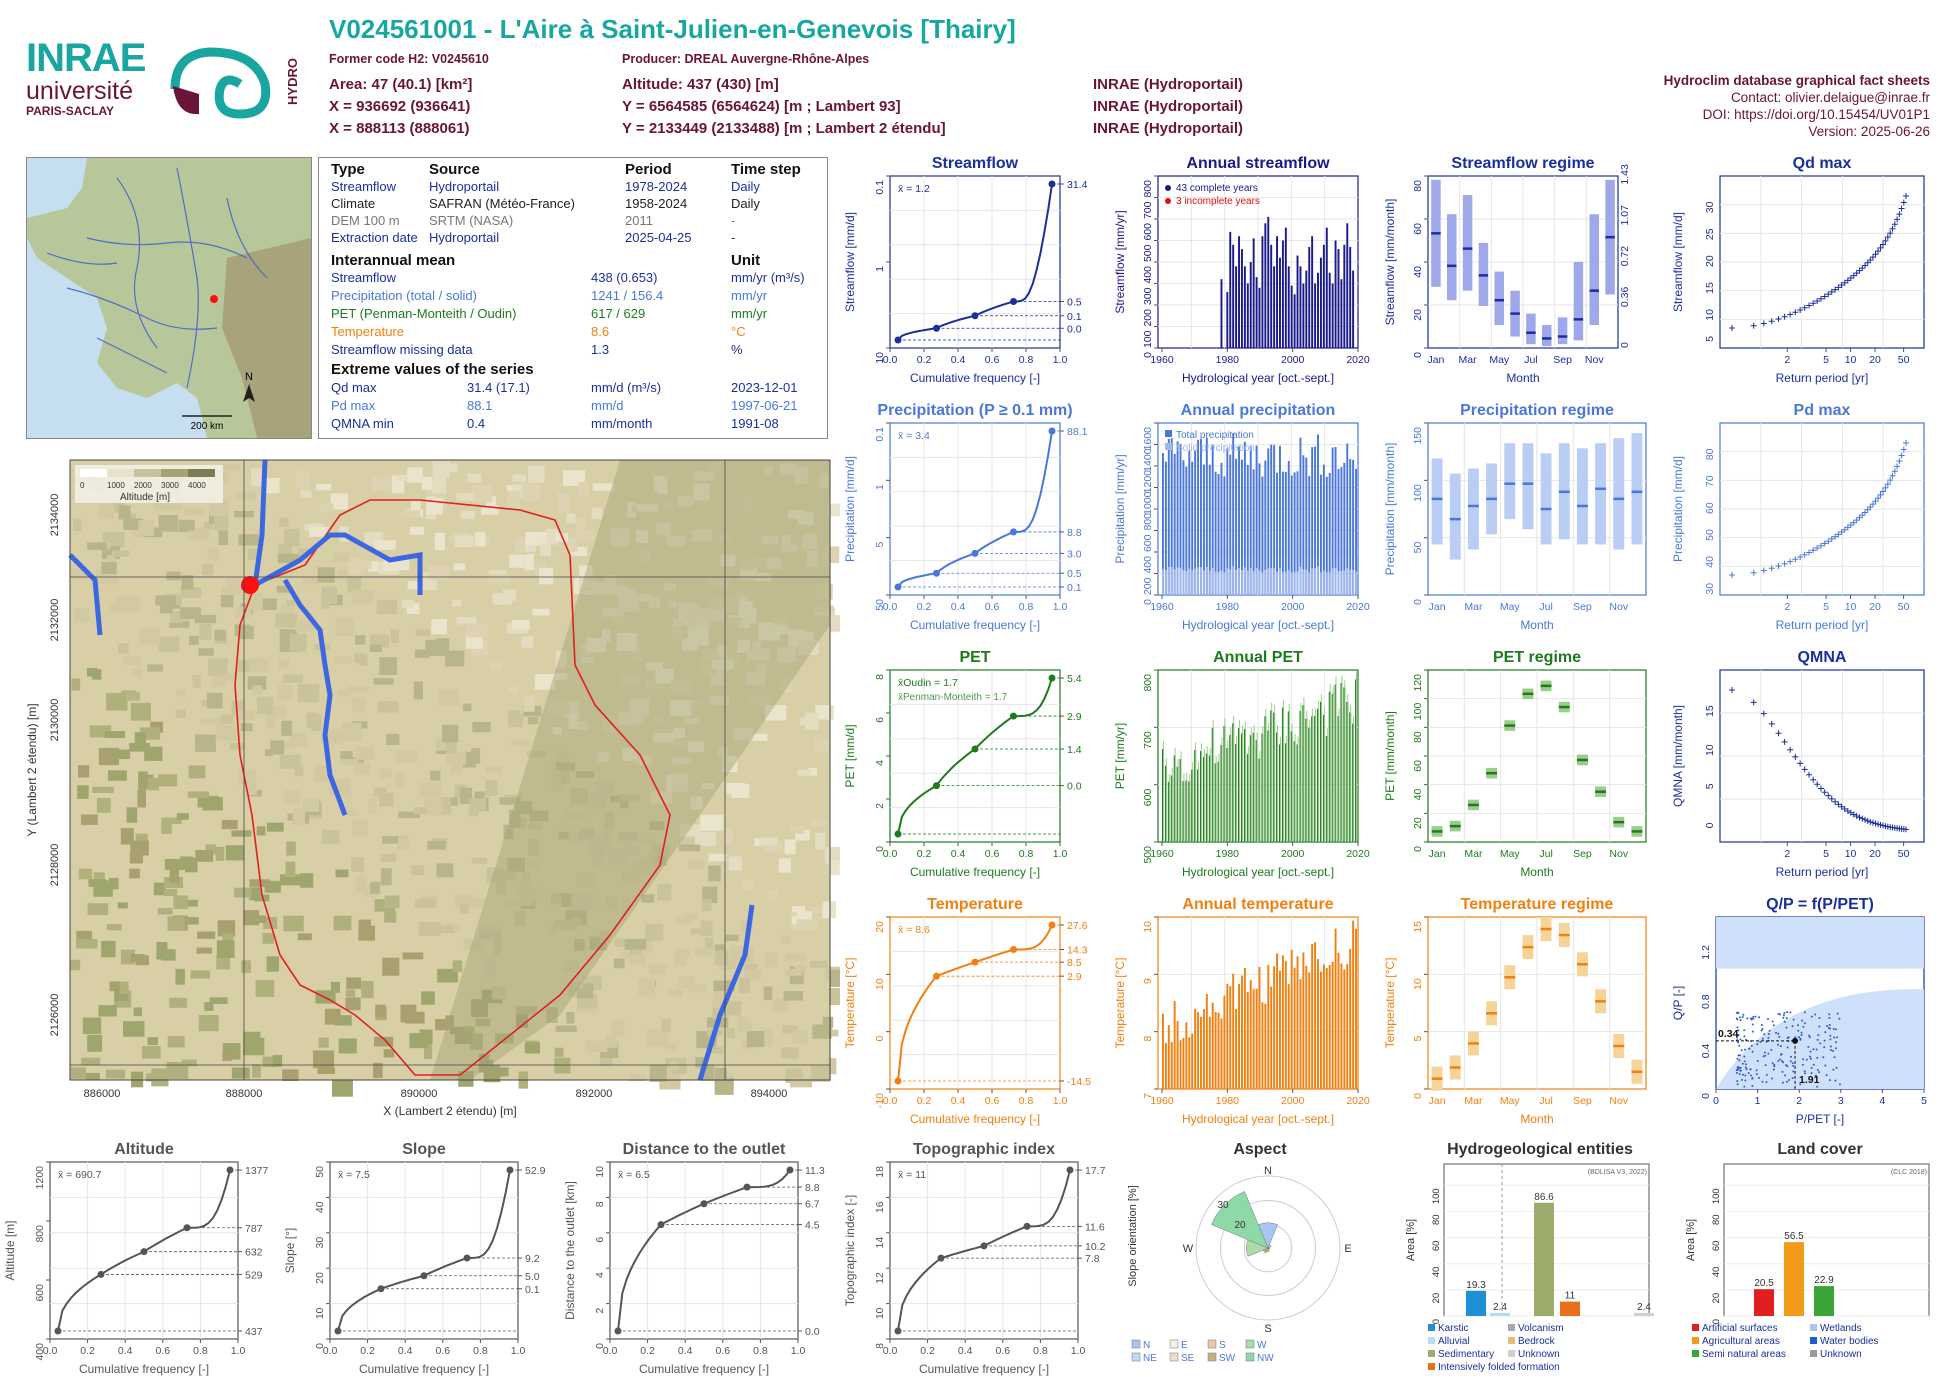  I want to click on chart-title: Land cover, so click(1819, 1149).